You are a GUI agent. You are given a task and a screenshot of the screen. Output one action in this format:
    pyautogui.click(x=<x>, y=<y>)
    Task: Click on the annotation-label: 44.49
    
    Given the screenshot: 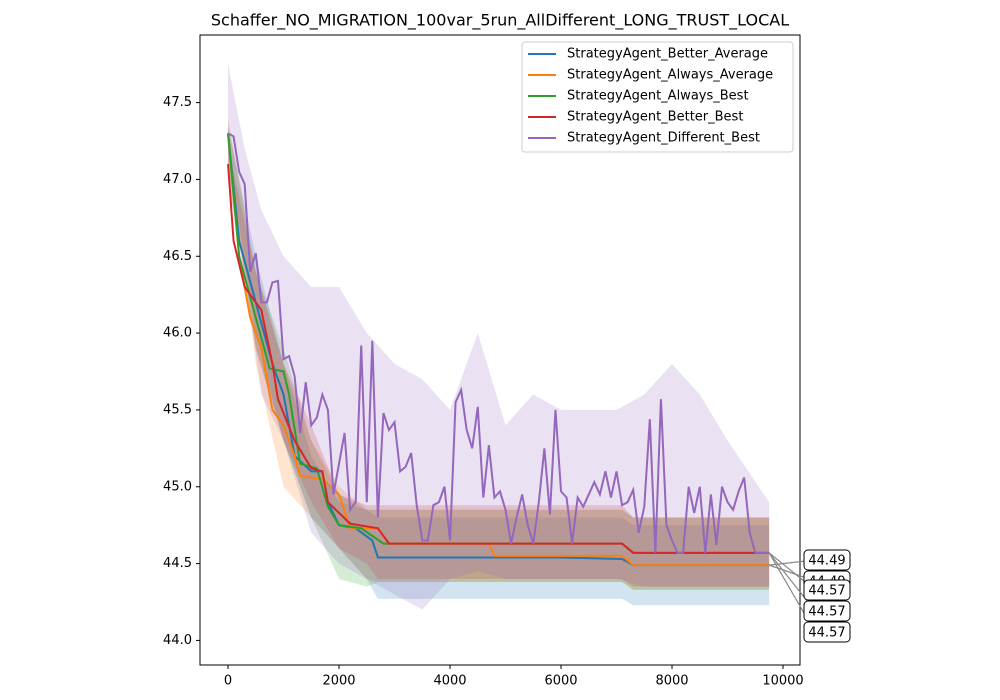 What is the action you would take?
    pyautogui.click(x=826, y=561)
    